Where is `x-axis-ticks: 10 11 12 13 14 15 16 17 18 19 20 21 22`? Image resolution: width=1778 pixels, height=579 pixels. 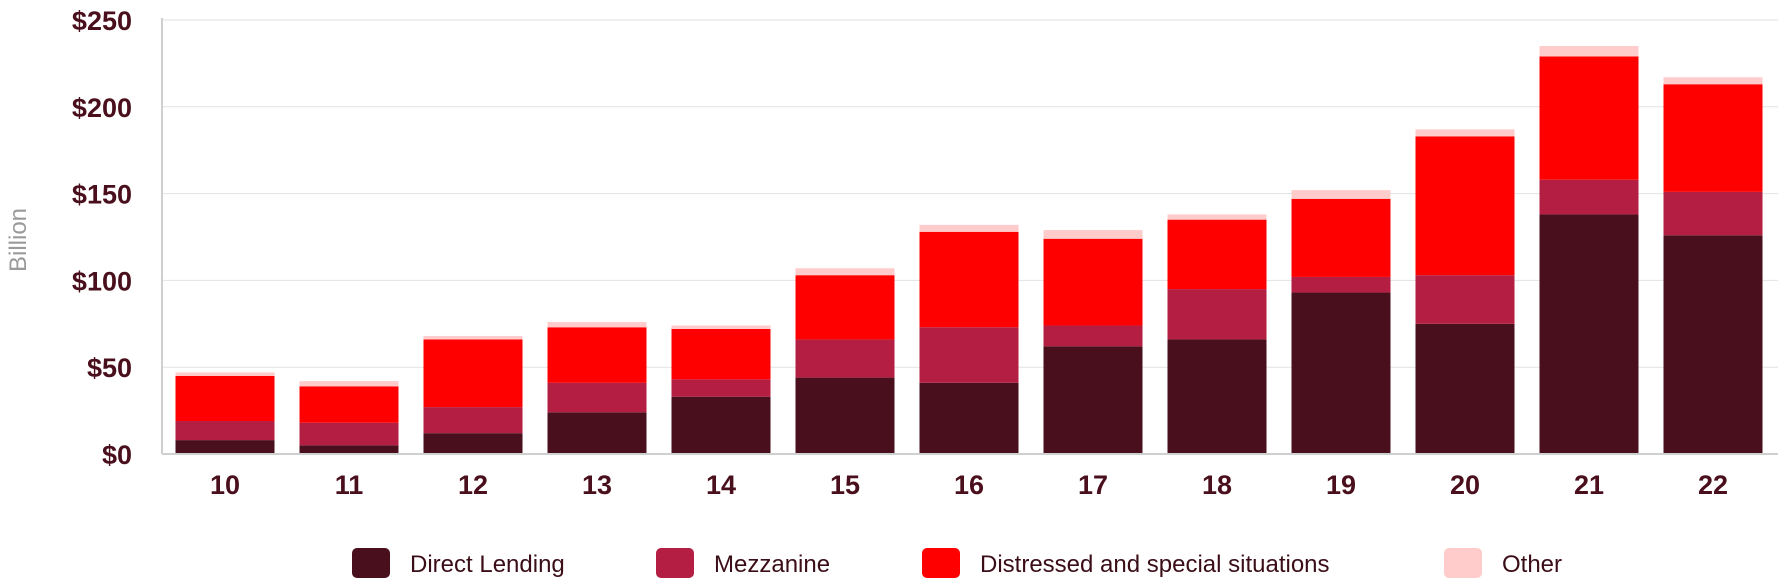
x-axis-ticks: 10 11 12 13 14 15 16 17 18 19 20 21 22 is located at coordinates (969, 485).